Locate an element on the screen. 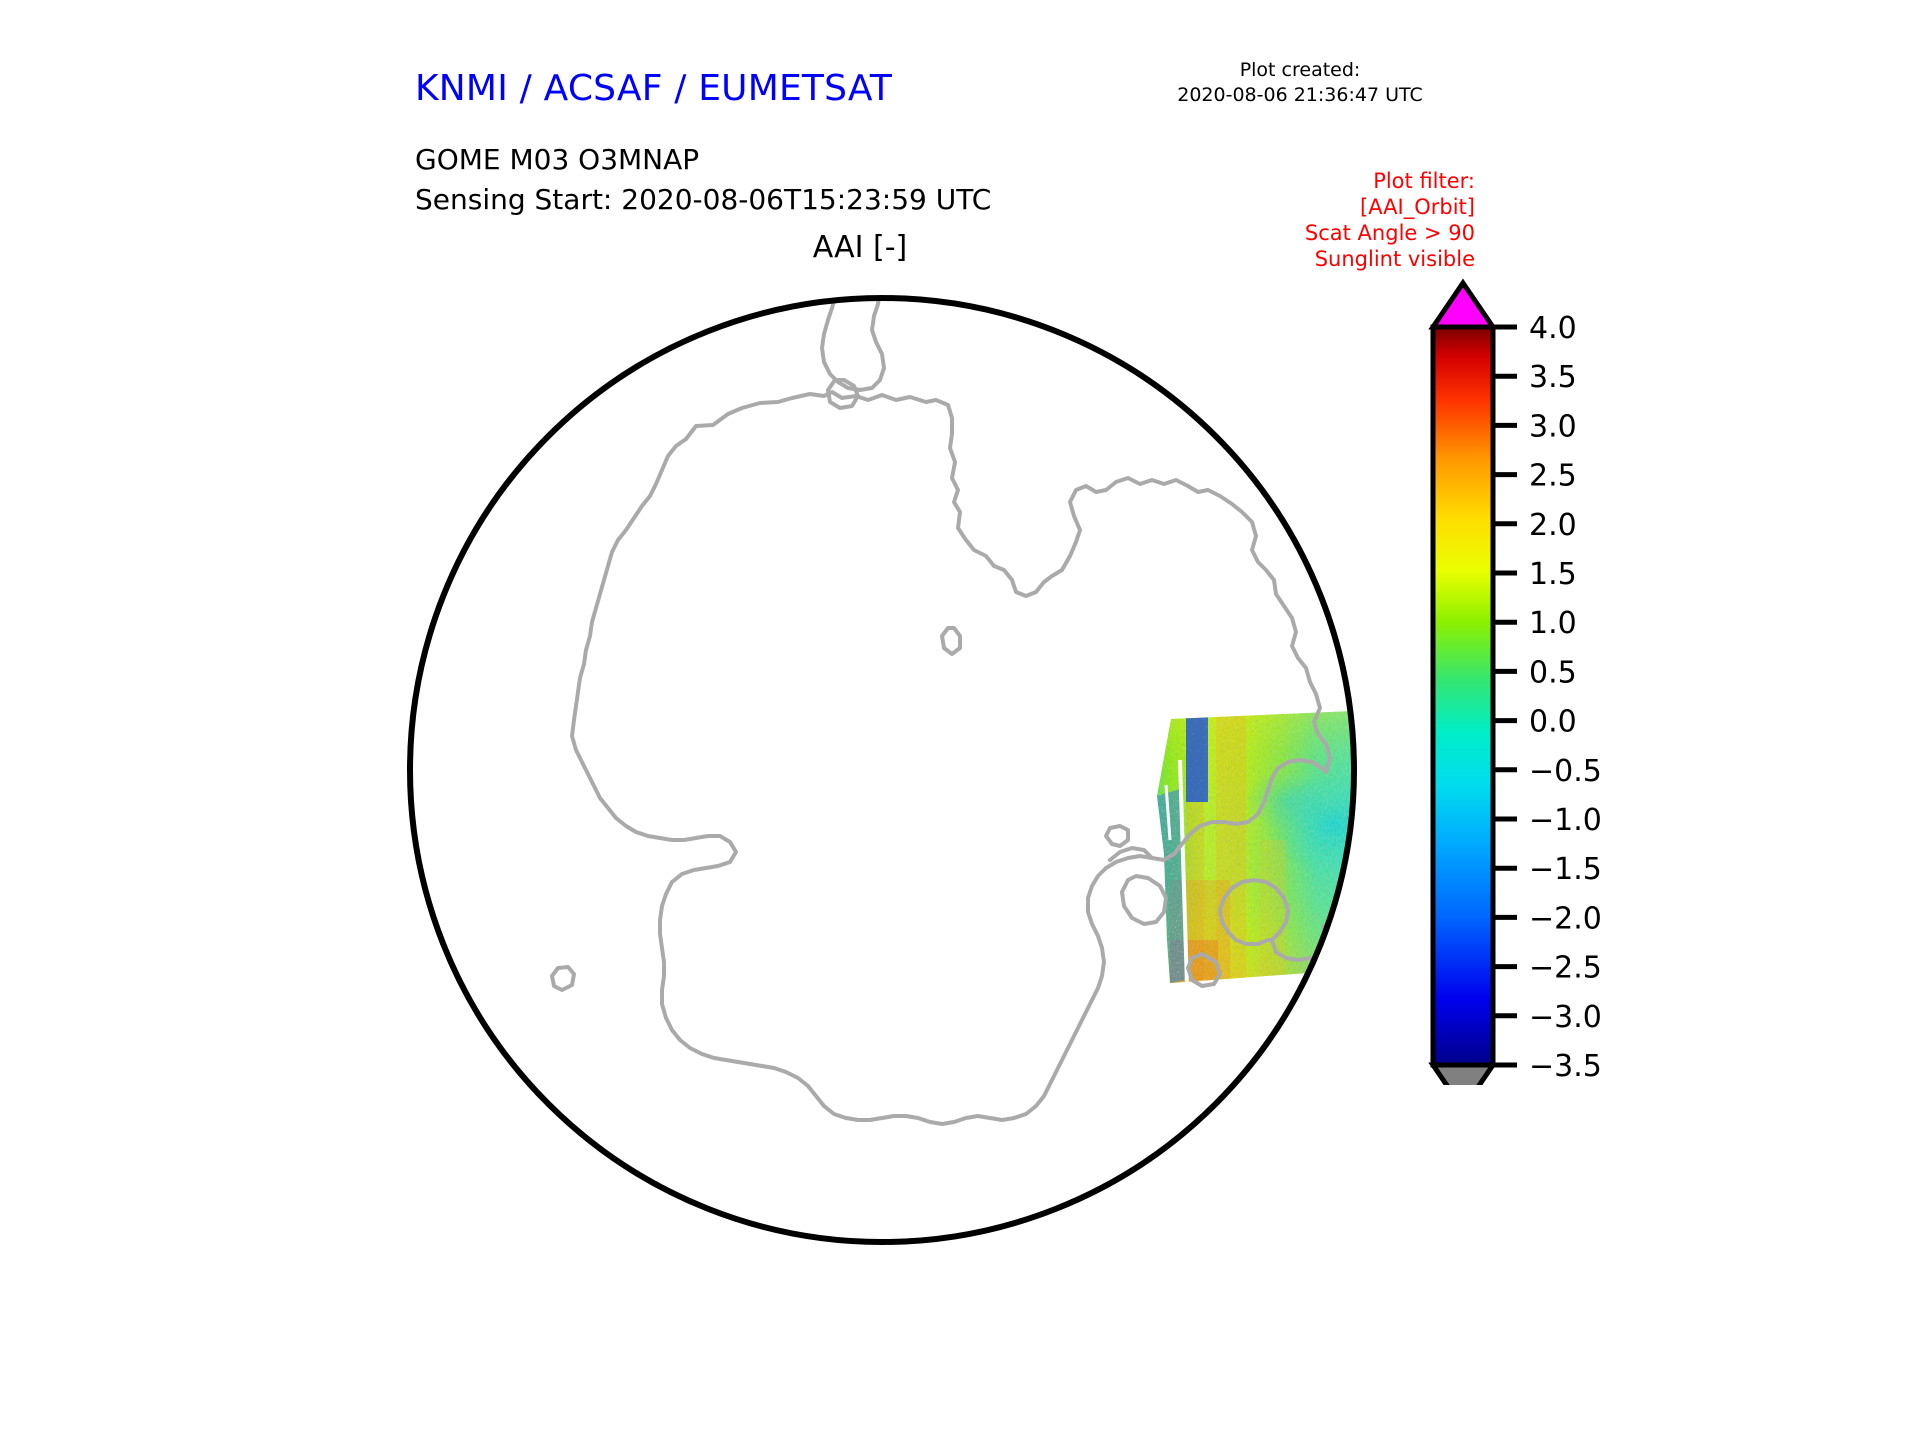 The width and height of the screenshot is (1920, 1440). colorbar-tick-label: 3.5 is located at coordinates (1553, 377).